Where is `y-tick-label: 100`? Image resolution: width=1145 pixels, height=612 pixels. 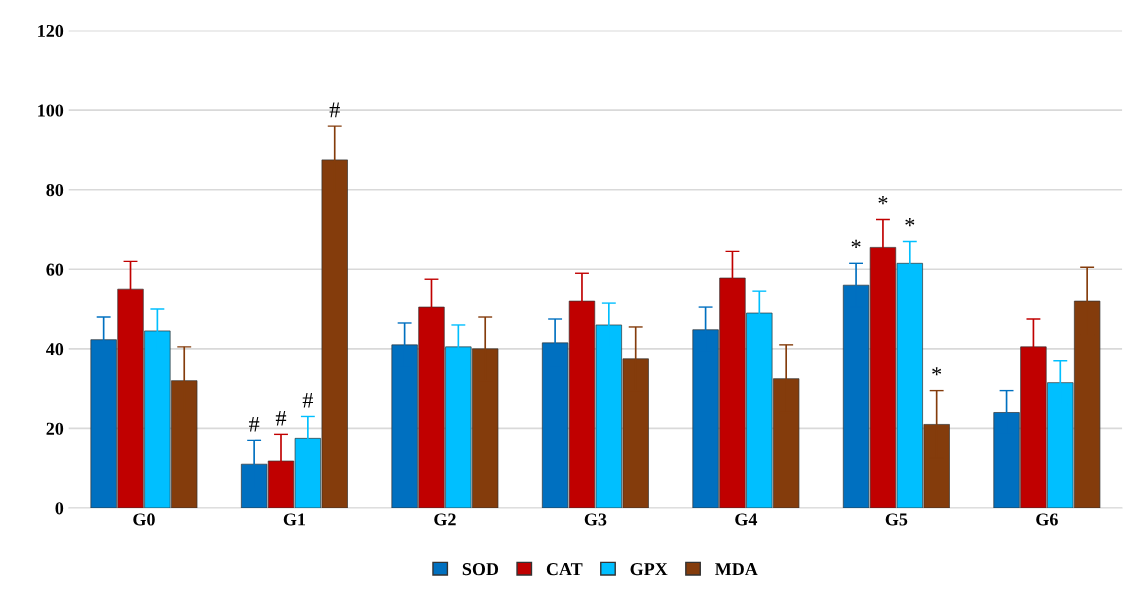 y-tick-label: 100 is located at coordinates (51, 110).